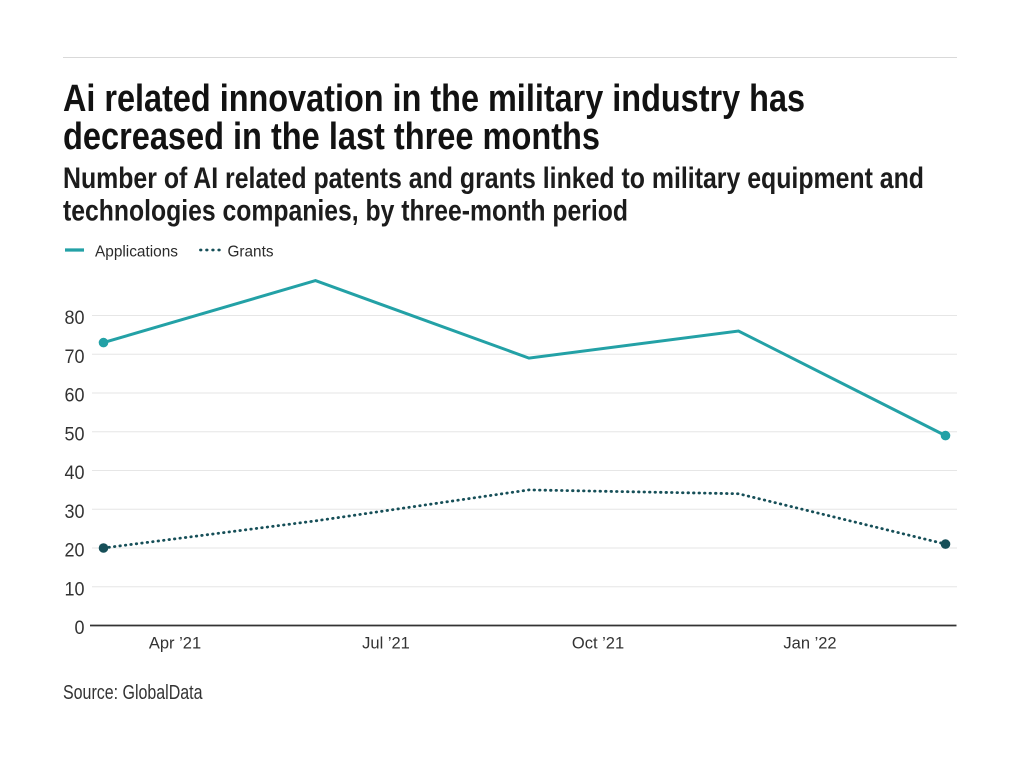  I want to click on svg-text: Oct ’21, so click(598, 644).